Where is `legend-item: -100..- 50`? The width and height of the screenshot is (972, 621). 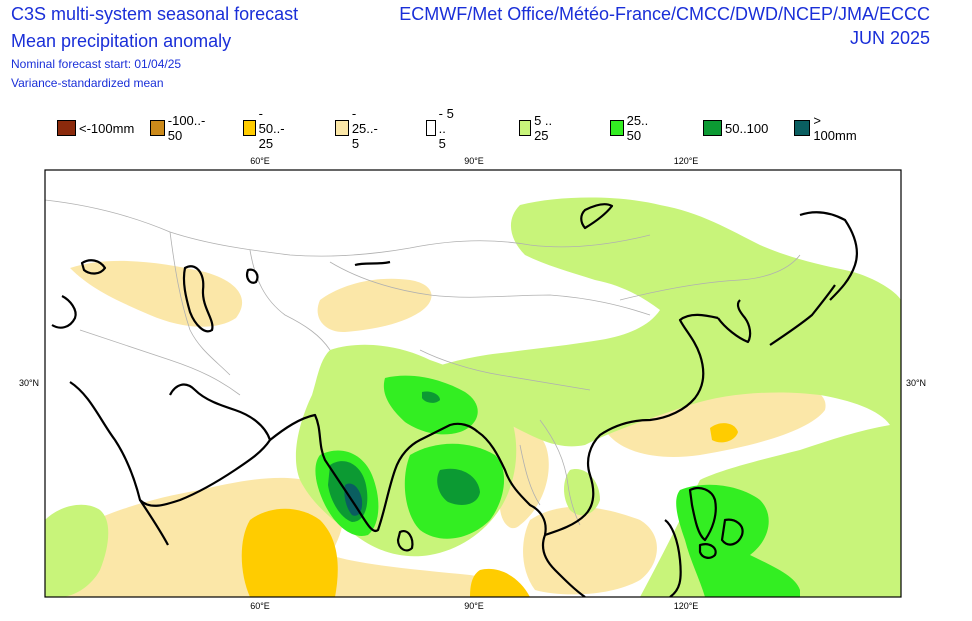 legend-item: -100..- 50 is located at coordinates (180, 128).